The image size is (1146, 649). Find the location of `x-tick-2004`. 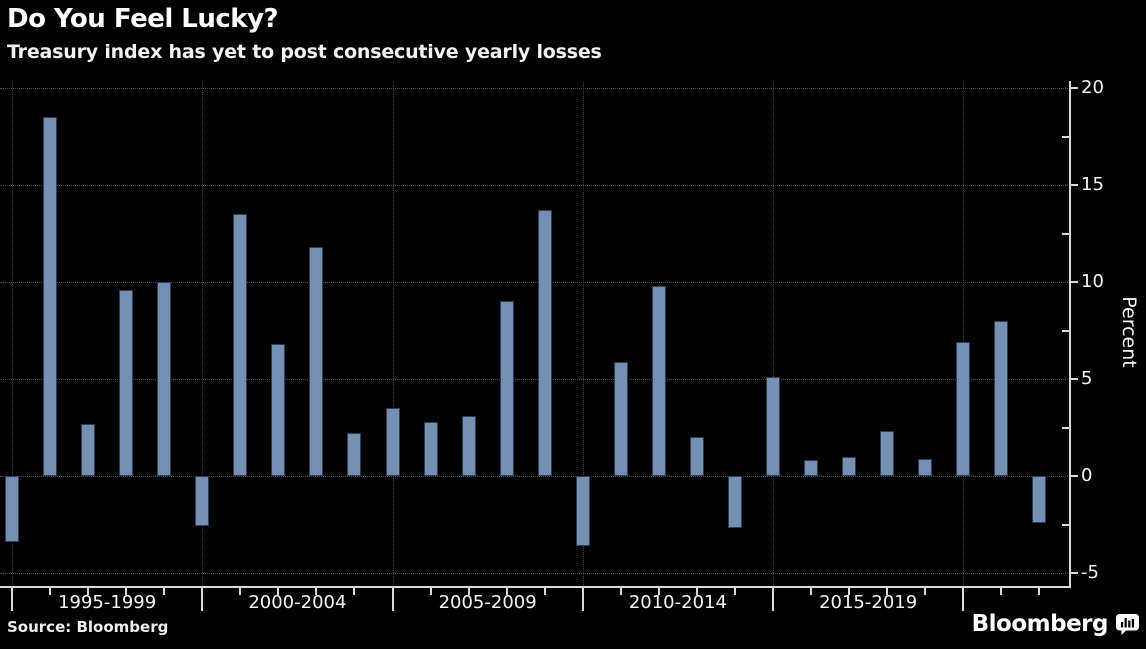

x-tick-2004 is located at coordinates (392, 599).